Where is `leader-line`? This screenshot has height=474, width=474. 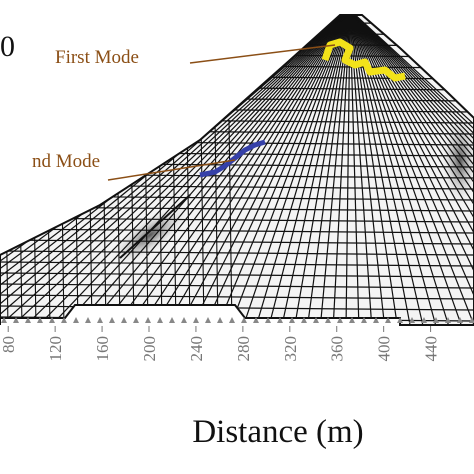 leader-line is located at coordinates (171, 170).